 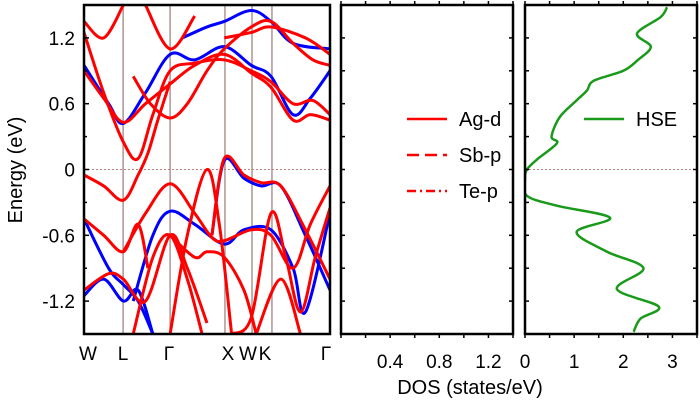 What do you see at coordinates (69, 171) in the screenshot?
I see `y-tick-label: 0` at bounding box center [69, 171].